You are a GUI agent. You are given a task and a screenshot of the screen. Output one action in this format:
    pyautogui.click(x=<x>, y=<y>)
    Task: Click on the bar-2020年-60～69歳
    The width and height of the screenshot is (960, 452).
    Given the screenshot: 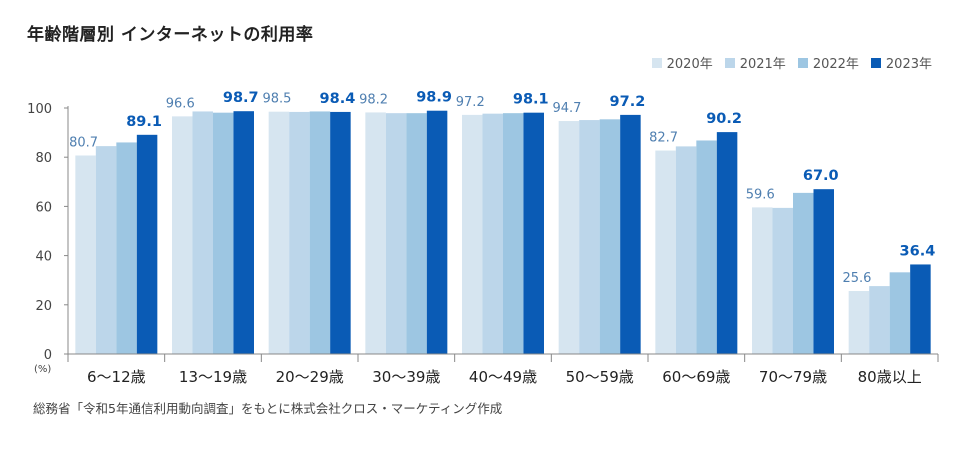 What is the action you would take?
    pyautogui.click(x=665, y=252)
    